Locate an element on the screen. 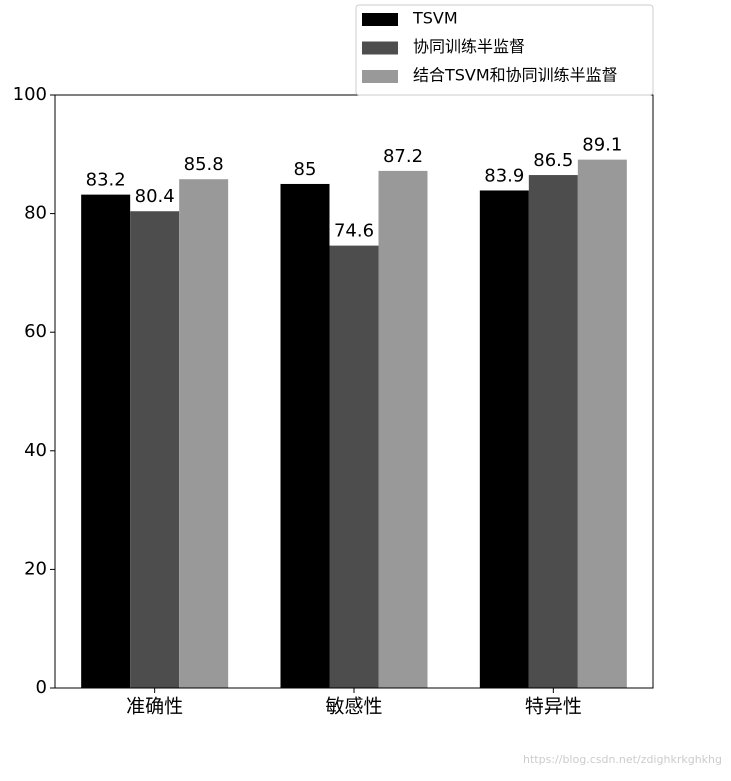  value-label: 87.2 is located at coordinates (403, 156).